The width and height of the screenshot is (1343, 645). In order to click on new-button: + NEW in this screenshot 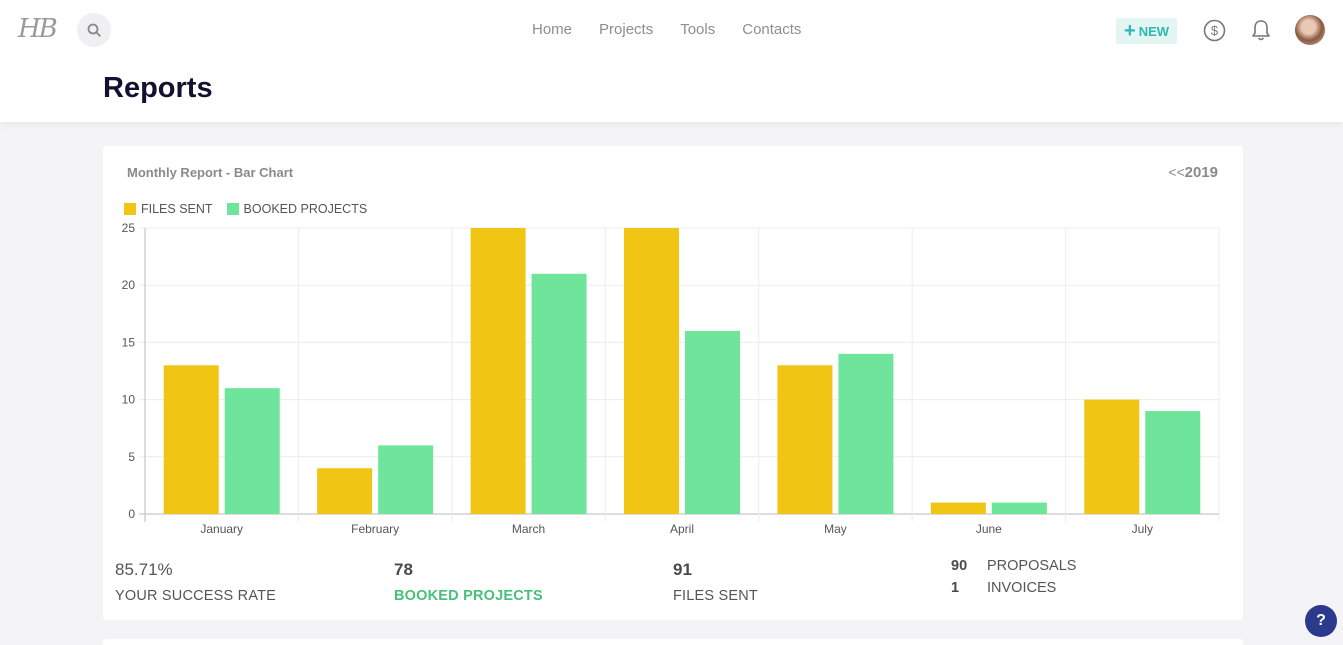, I will do `click(1147, 31)`.